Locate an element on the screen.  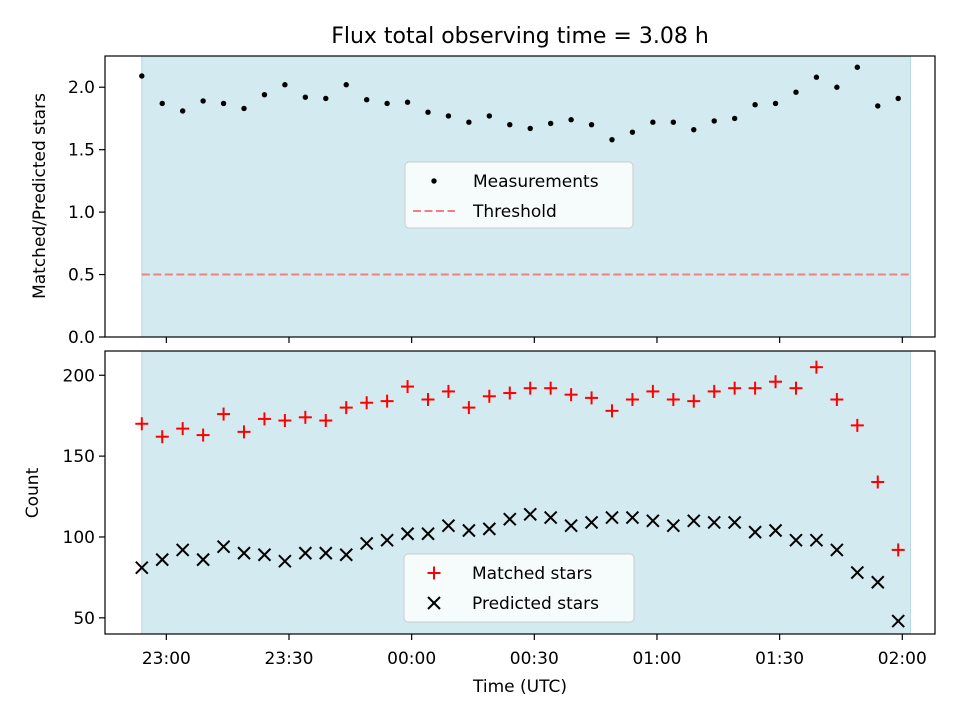
counts-legend-box is located at coordinates (519, 588).